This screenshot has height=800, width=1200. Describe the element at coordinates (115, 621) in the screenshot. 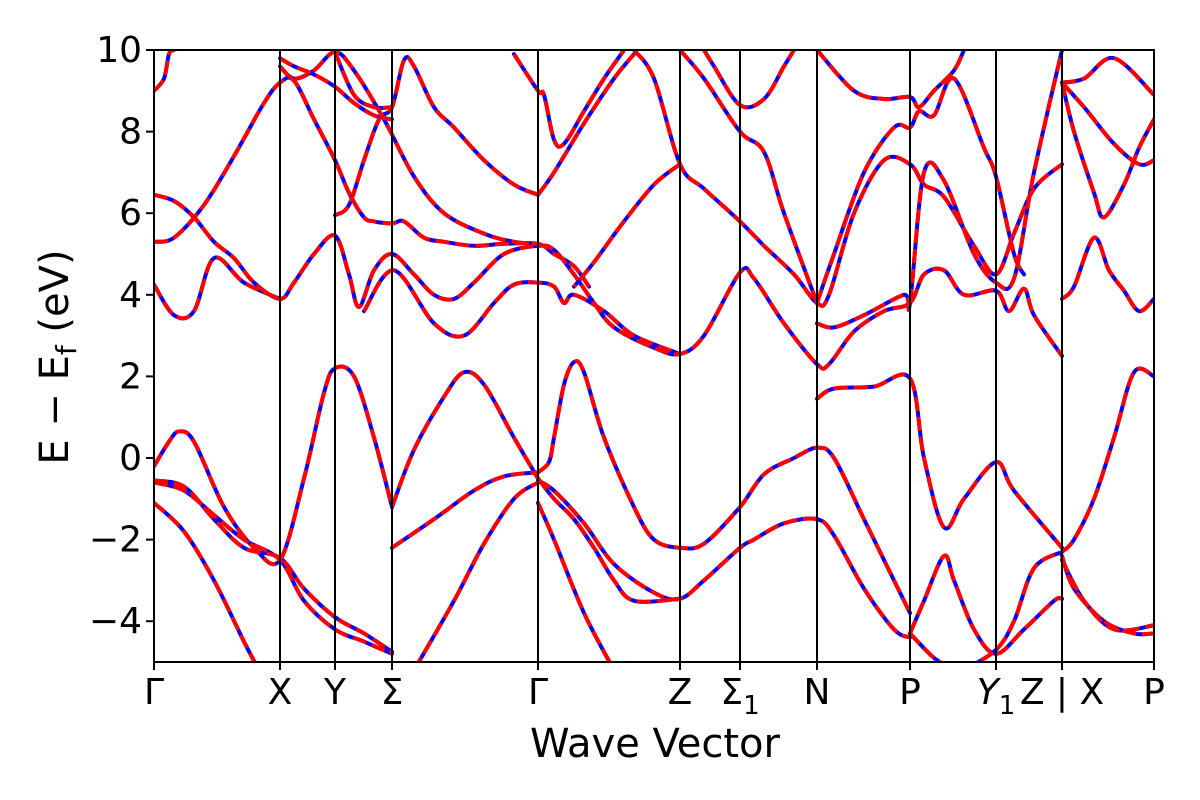

I see `y-tick-label: −4` at that location.